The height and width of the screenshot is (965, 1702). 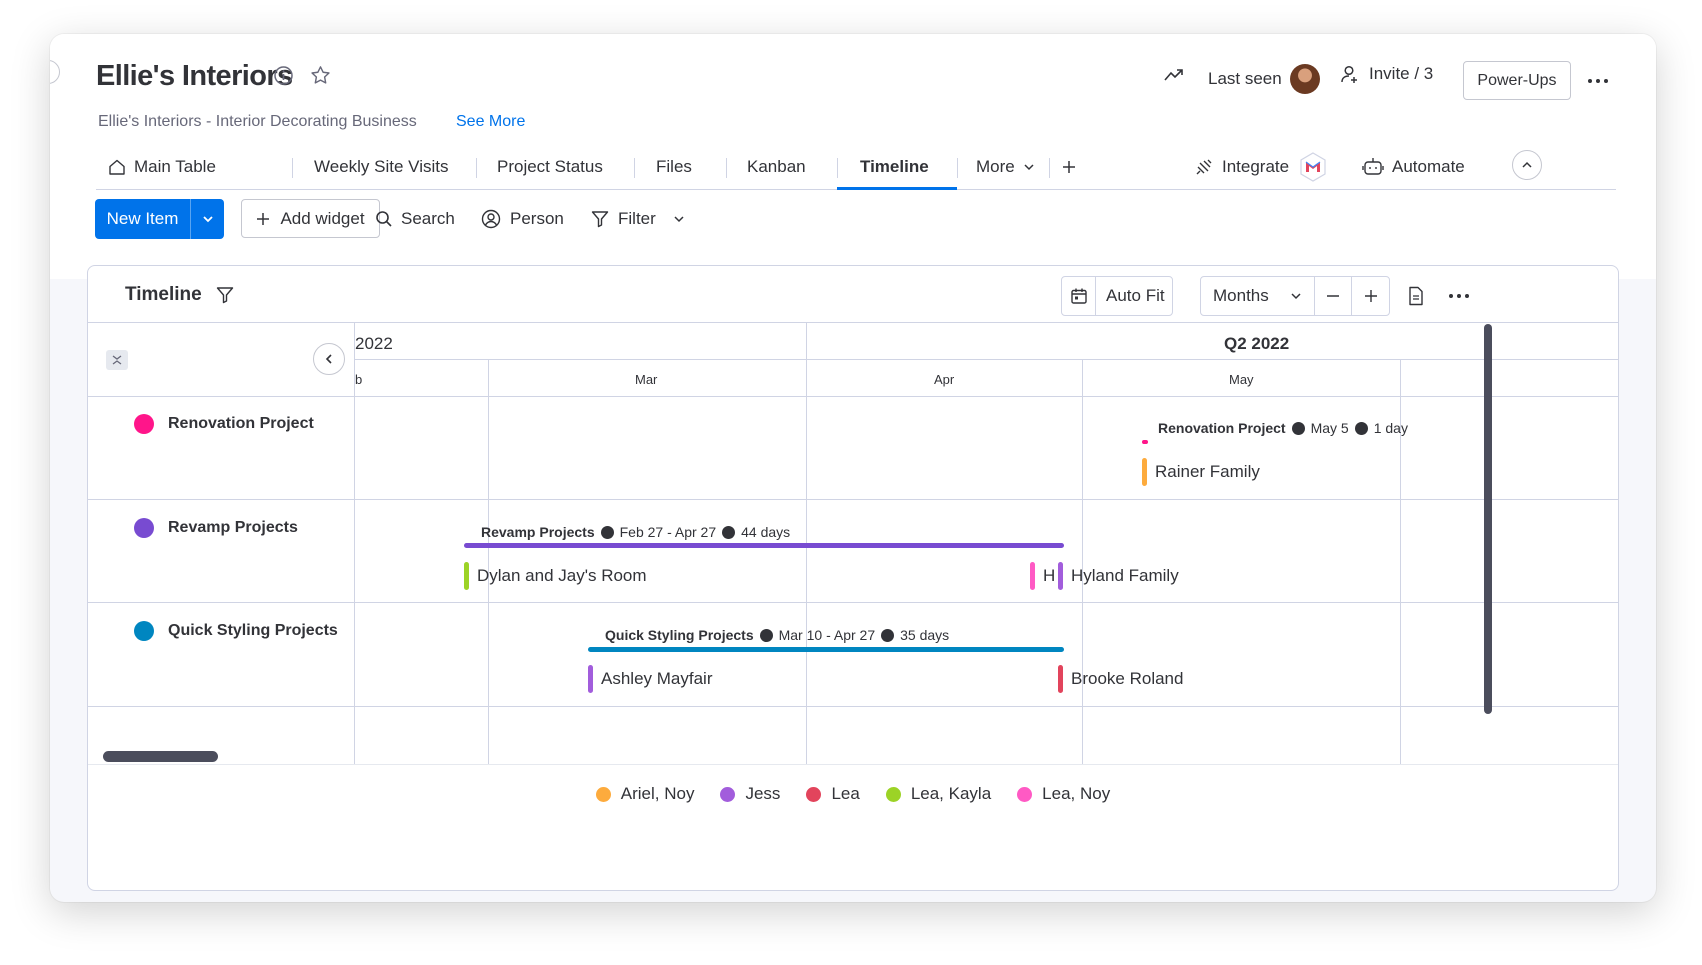 I want to click on export-icon, so click(x=1416, y=296).